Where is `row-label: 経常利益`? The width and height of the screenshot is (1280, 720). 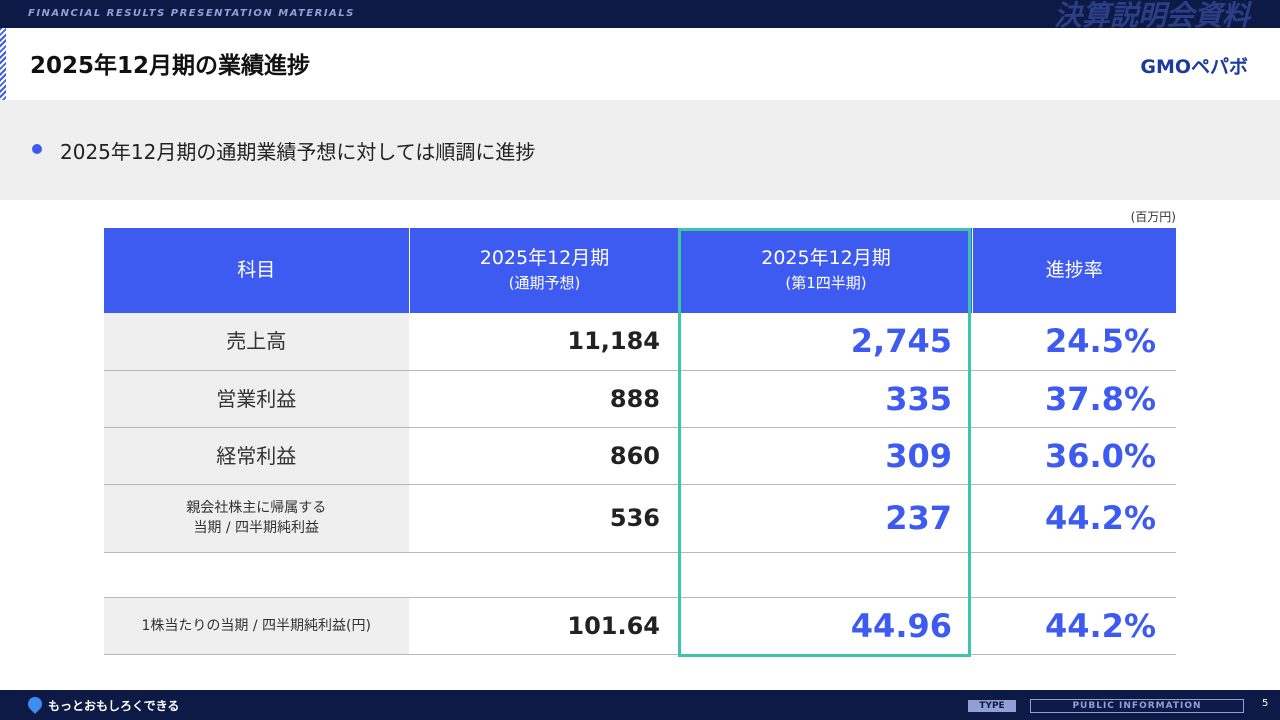
row-label: 経常利益 is located at coordinates (257, 456).